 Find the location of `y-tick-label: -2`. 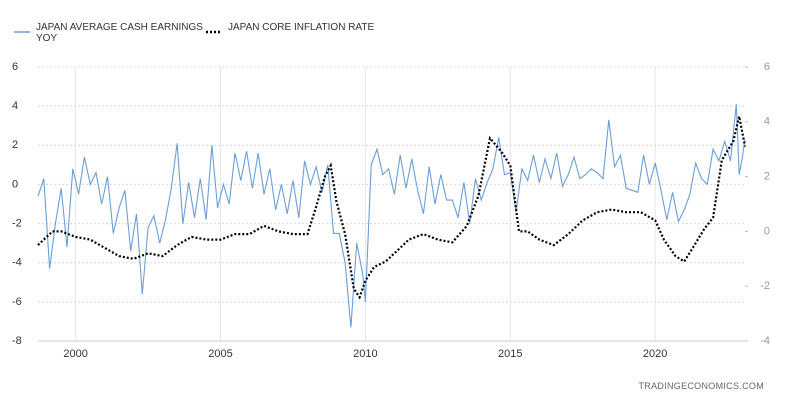

y-tick-label: -2 is located at coordinates (17, 223).